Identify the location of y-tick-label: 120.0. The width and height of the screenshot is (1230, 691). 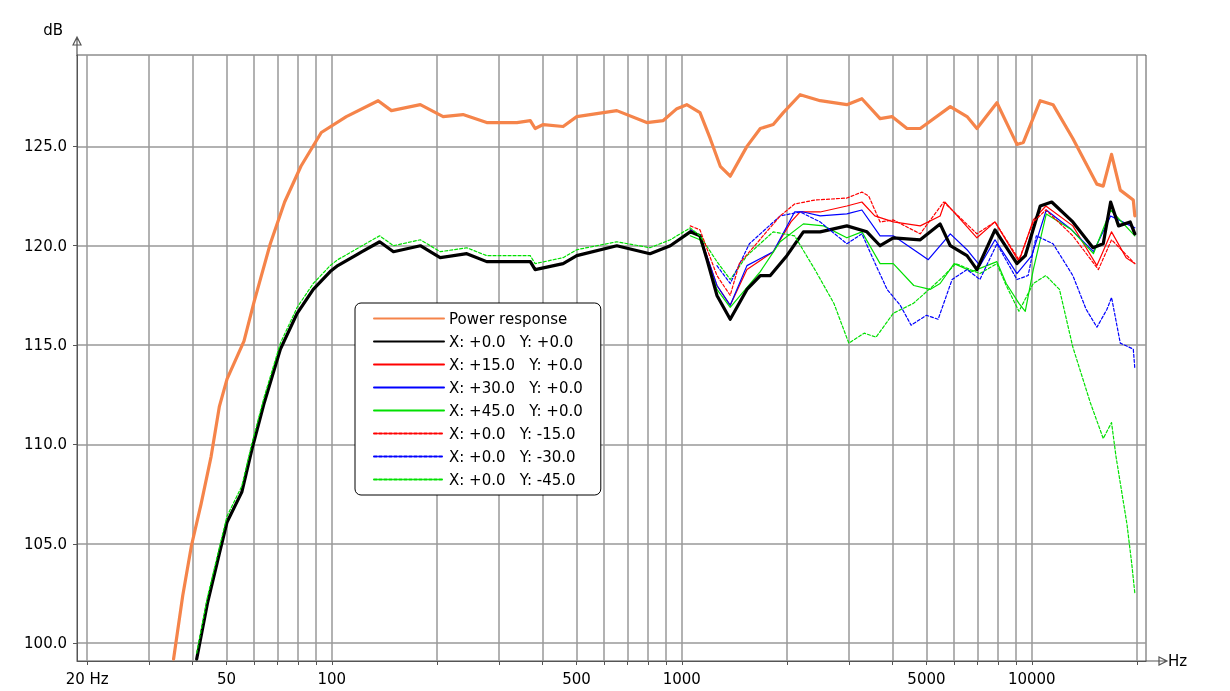
(45, 245).